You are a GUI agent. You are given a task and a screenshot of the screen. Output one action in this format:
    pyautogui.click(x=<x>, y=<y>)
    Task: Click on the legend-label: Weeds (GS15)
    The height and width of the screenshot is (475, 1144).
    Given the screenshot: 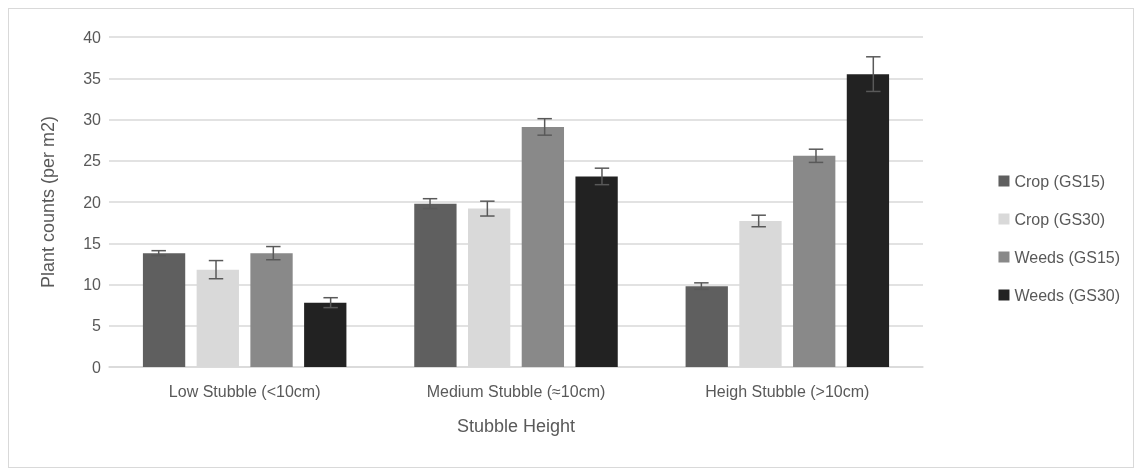 What is the action you would take?
    pyautogui.click(x=1067, y=257)
    